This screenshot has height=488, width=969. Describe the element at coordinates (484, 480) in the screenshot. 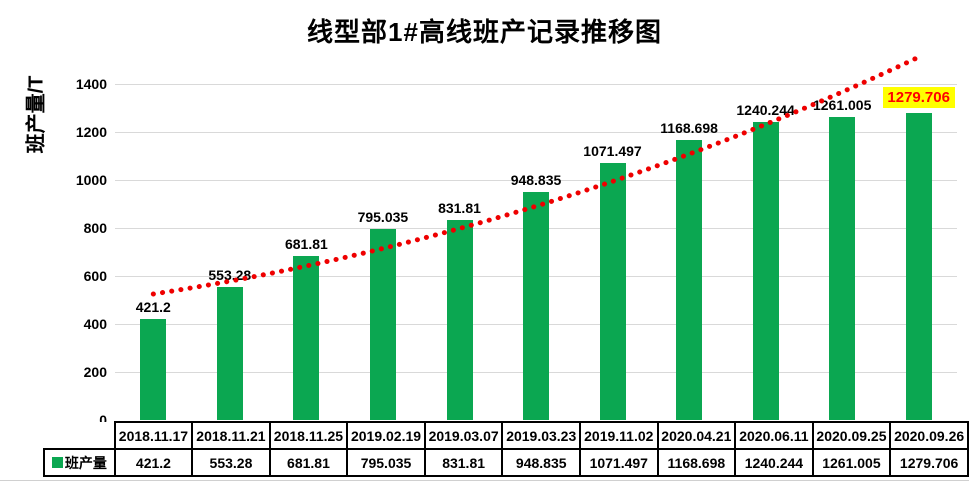

I see `chart-bottom-border` at that location.